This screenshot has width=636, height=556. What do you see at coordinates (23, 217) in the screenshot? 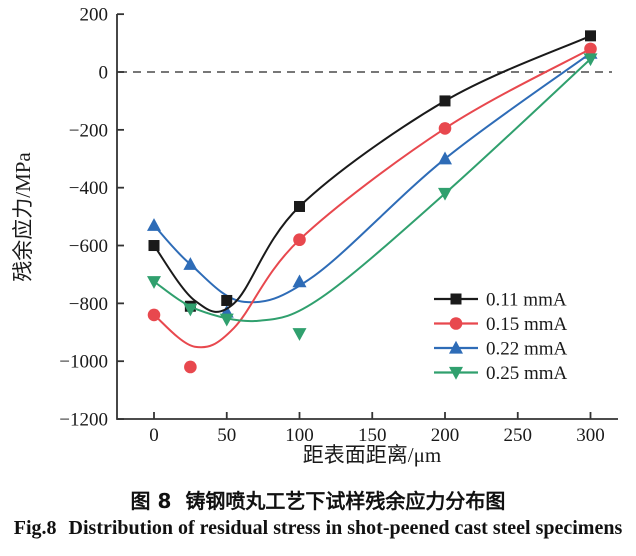
I see `y-axis-title: 残余应力/MPa` at bounding box center [23, 217].